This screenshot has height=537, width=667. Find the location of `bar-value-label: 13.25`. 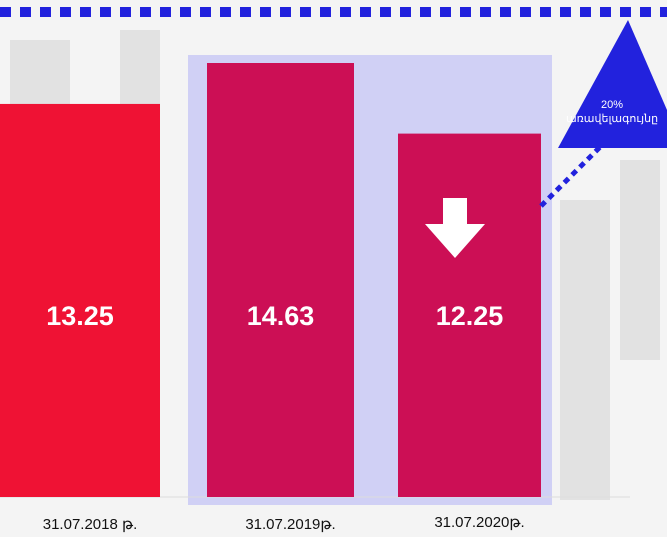

bar-value-label: 13.25 is located at coordinates (80, 316).